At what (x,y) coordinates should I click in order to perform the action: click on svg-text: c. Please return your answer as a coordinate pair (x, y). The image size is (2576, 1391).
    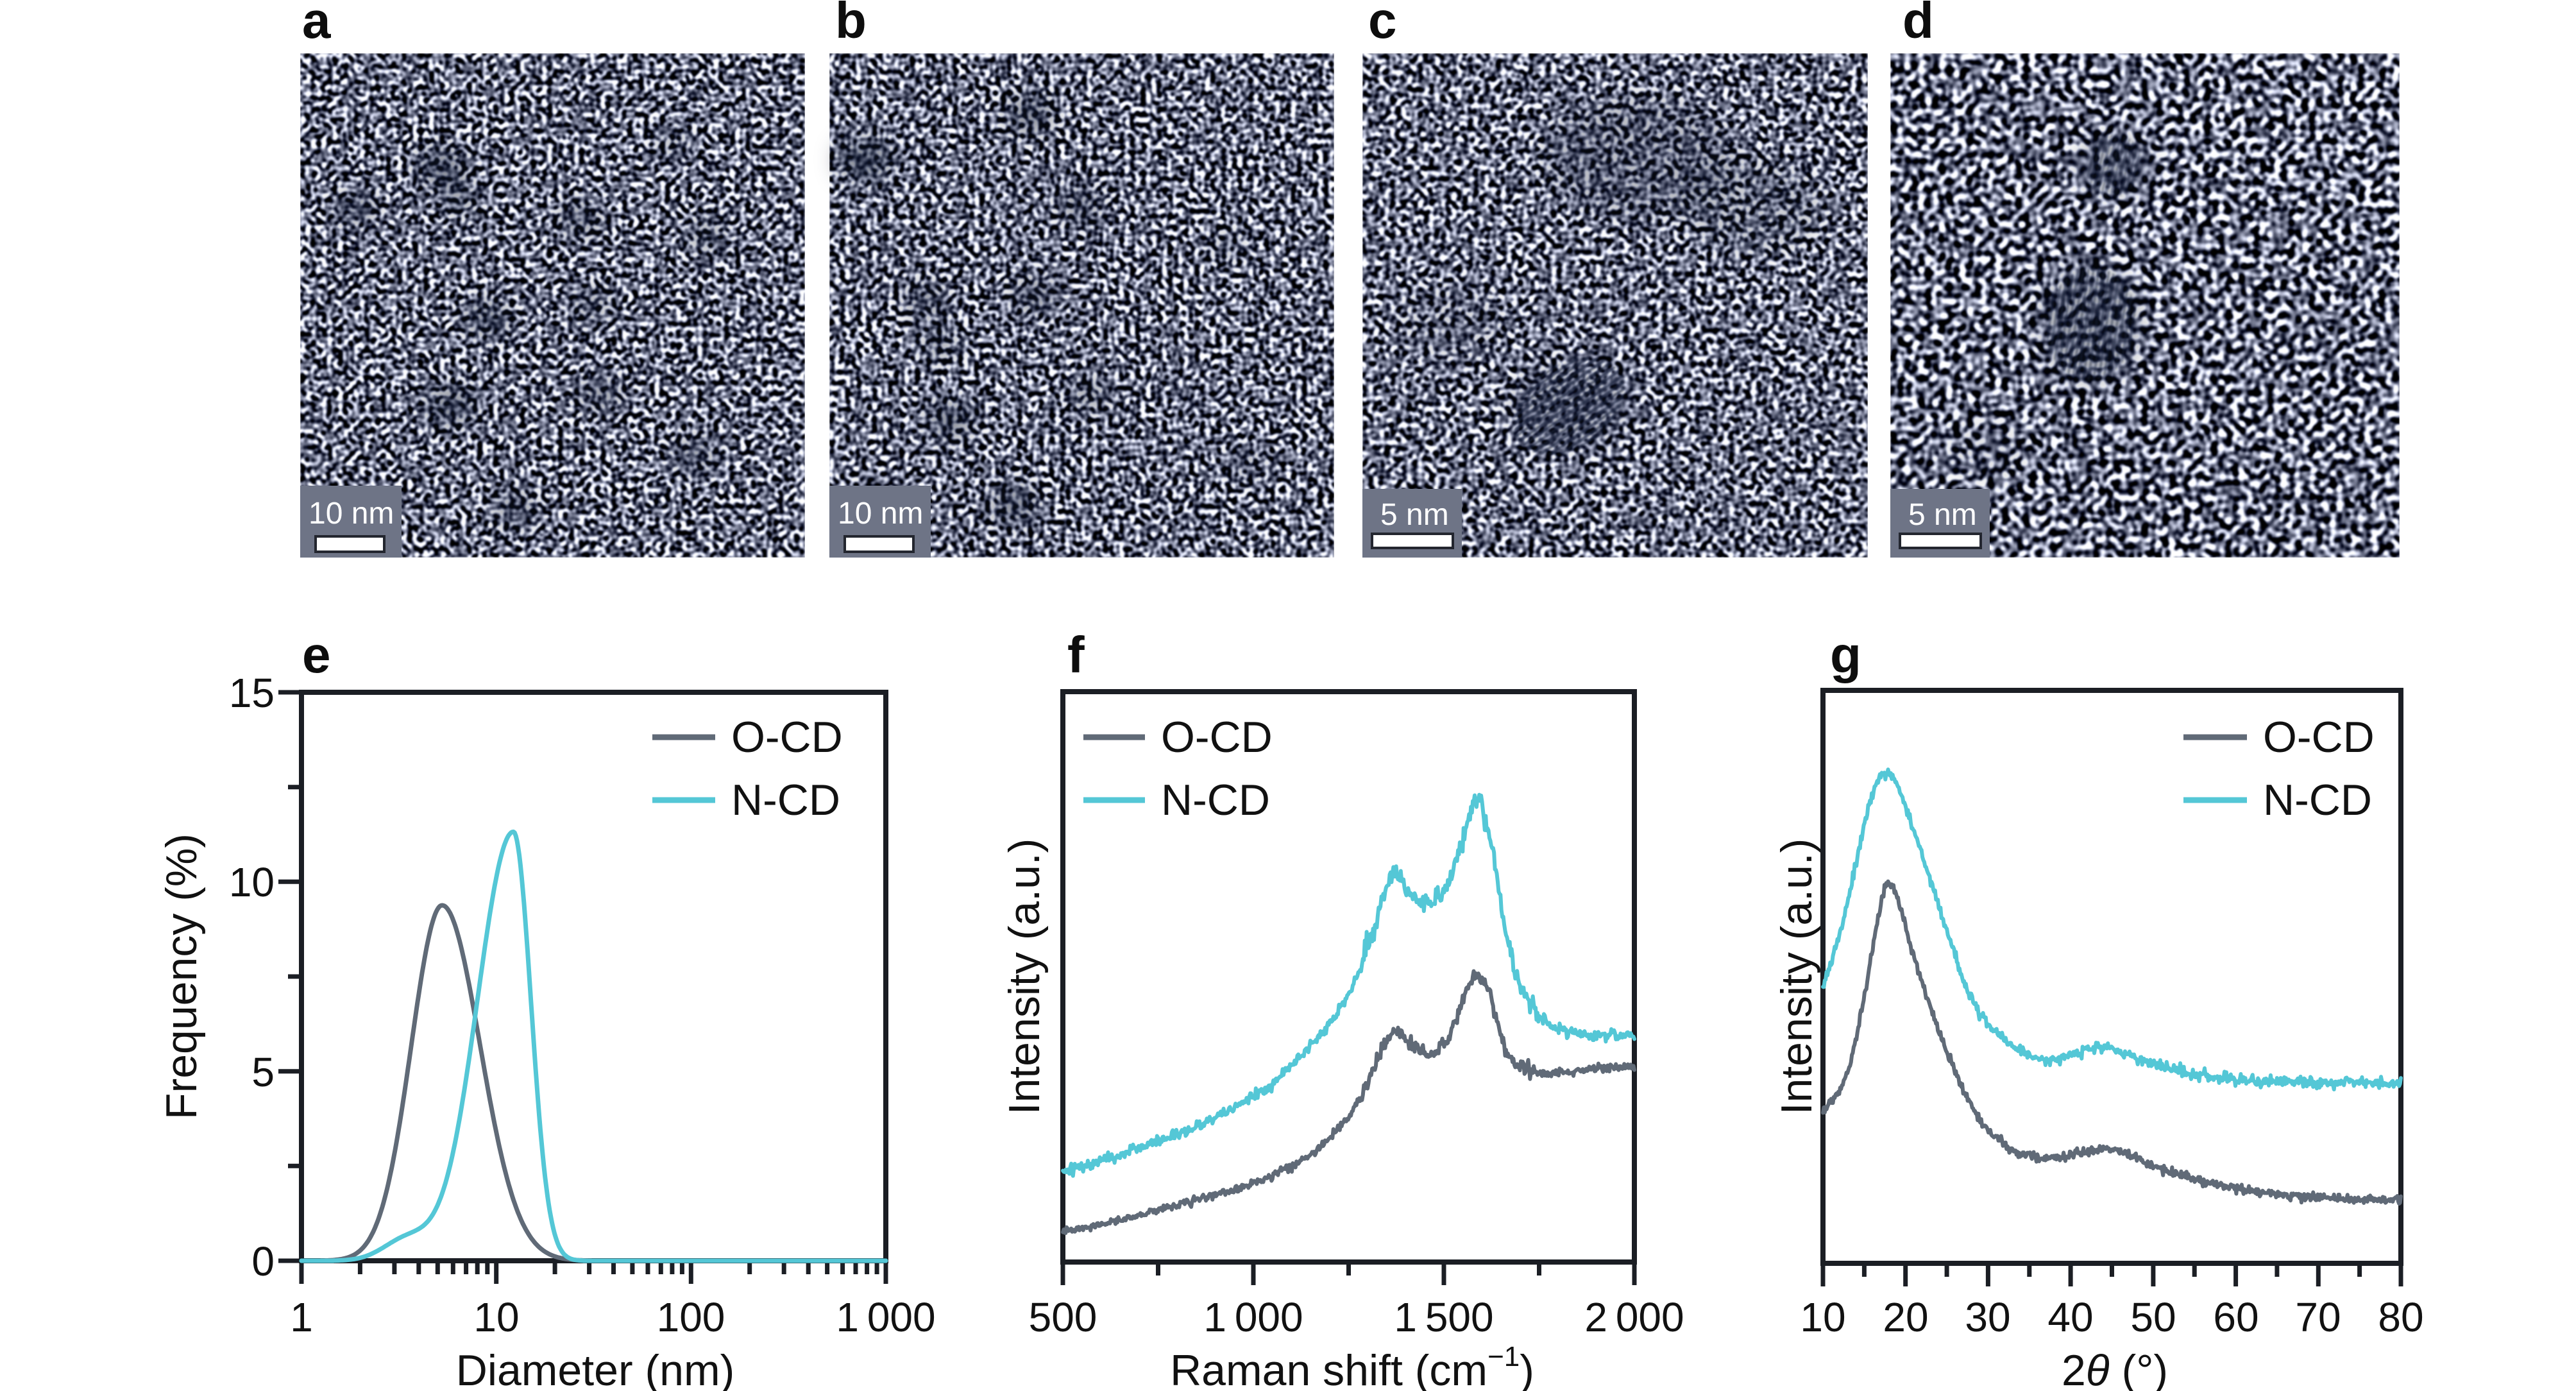
    Looking at the image, I should click on (1382, 24).